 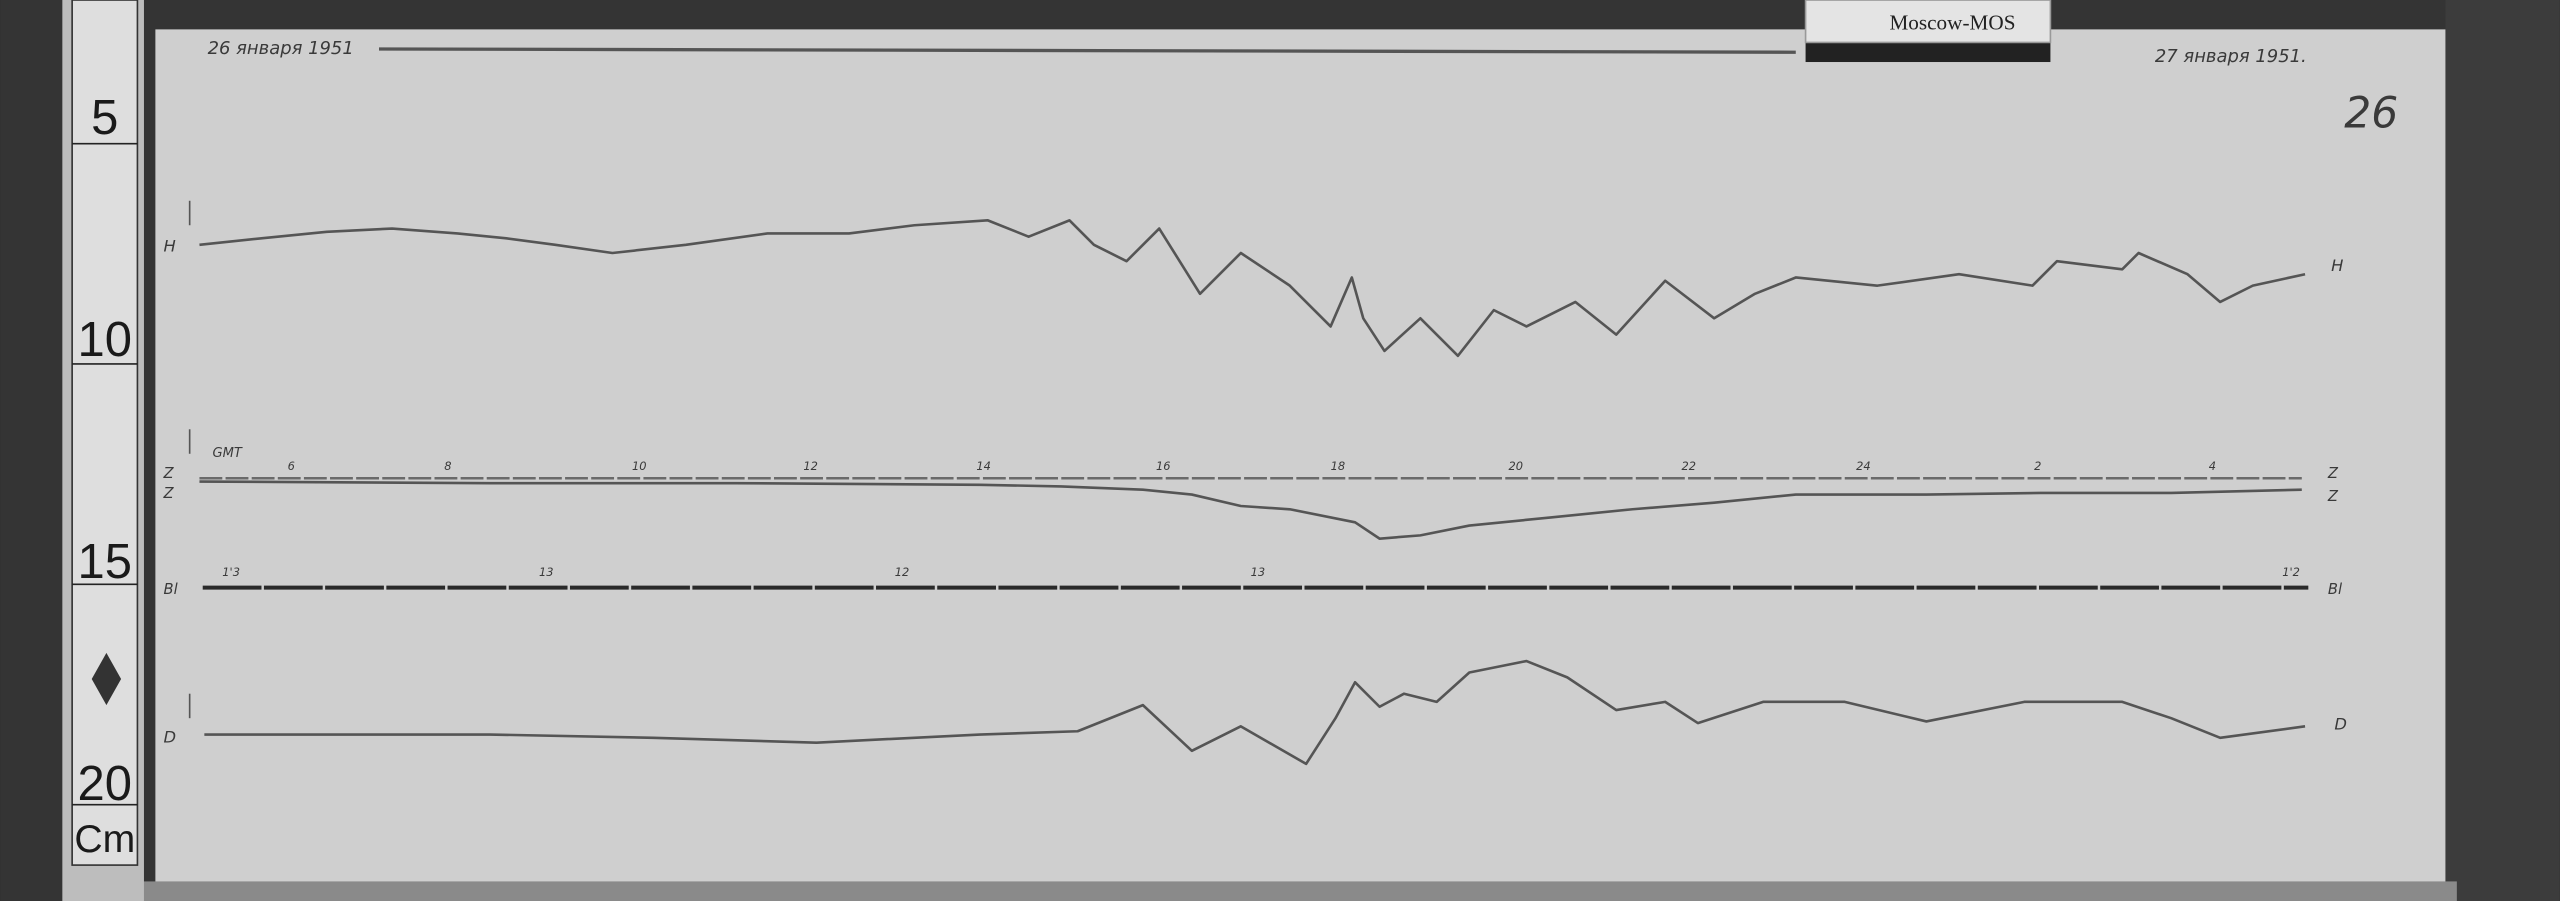 I want to click on station-label: Moscow-MOS, so click(x=1952, y=22).